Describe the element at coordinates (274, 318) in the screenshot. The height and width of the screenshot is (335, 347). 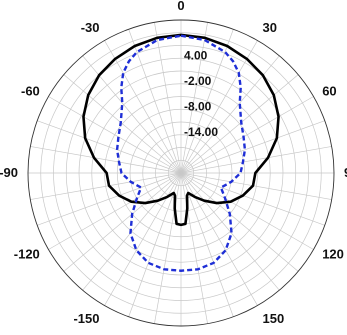
I see `angle-tick-label: 150` at that location.